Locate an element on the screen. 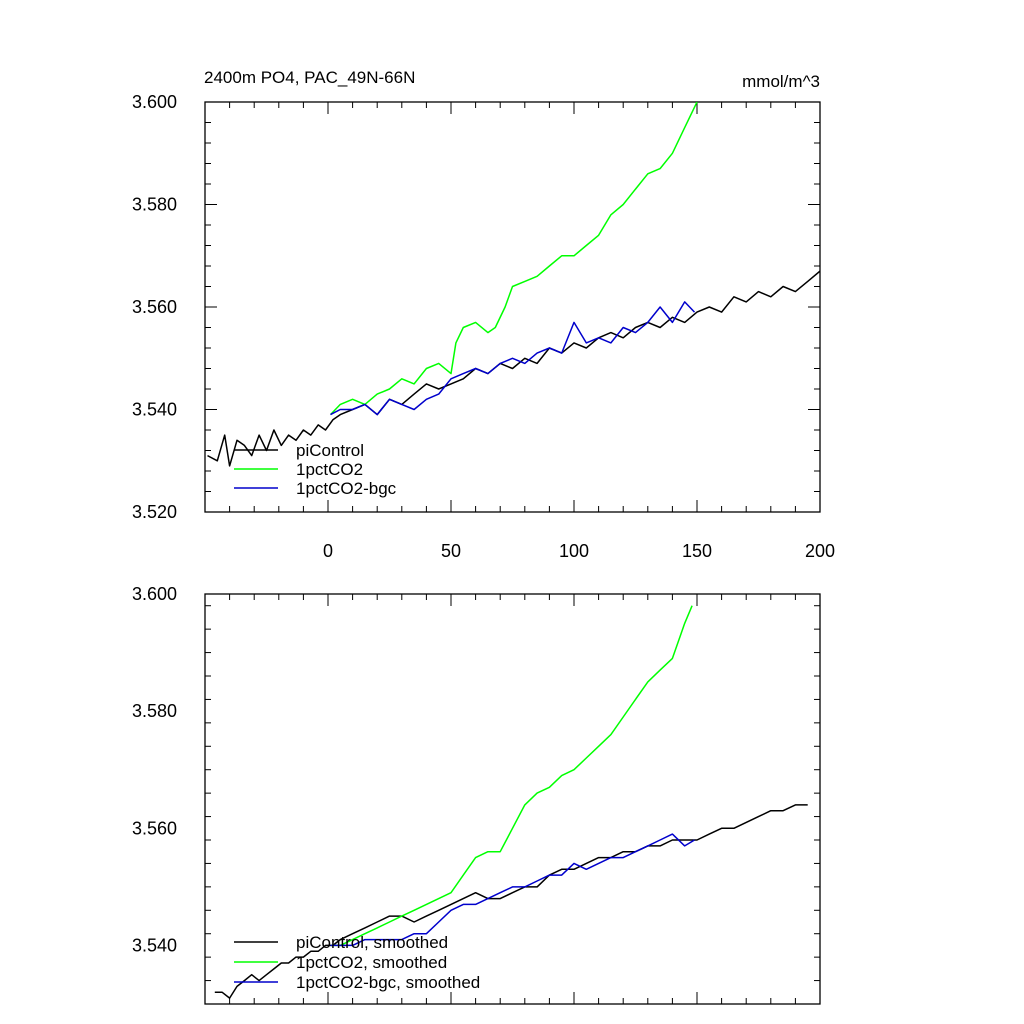  x-tick-label: 200 is located at coordinates (820, 551).